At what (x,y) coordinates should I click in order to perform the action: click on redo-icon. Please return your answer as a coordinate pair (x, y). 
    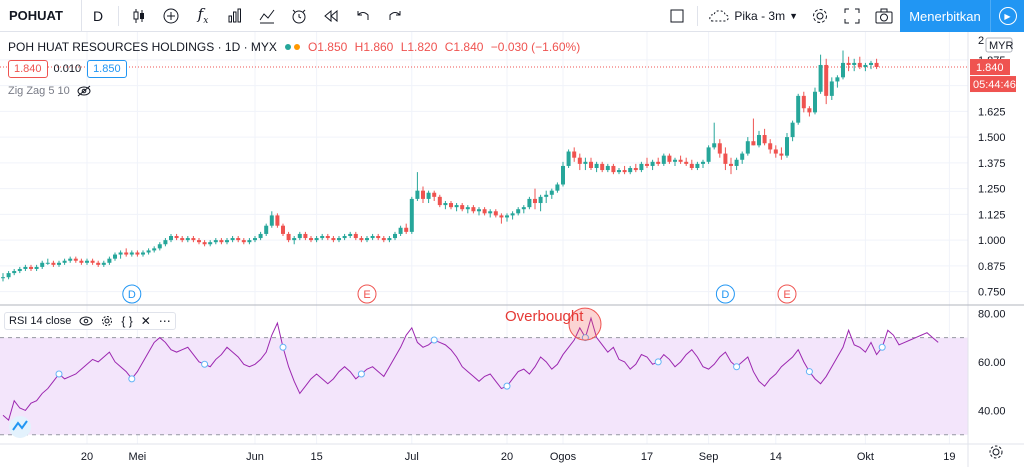
    Looking at the image, I should click on (395, 16).